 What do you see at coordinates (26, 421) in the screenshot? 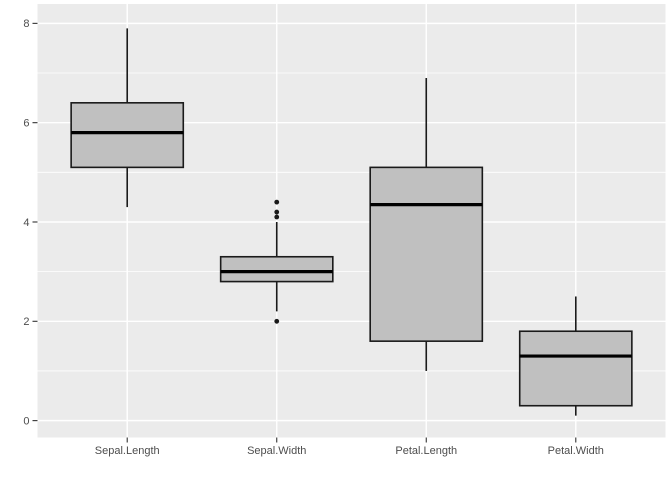
I see `y-tick-label: 0` at bounding box center [26, 421].